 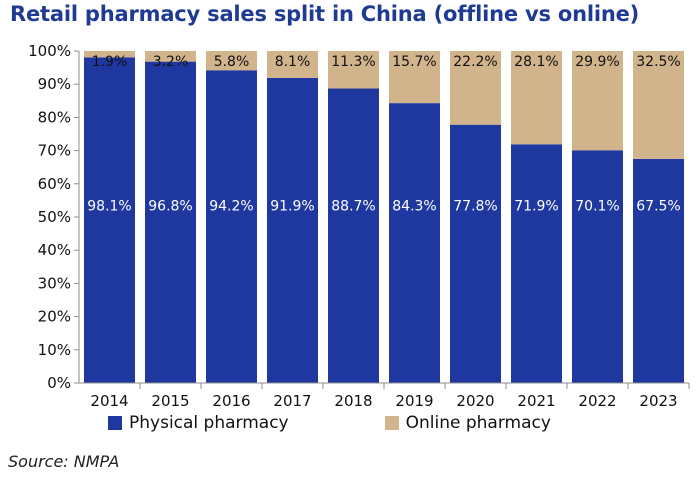 I want to click on bar-online-2014, so click(x=109, y=54).